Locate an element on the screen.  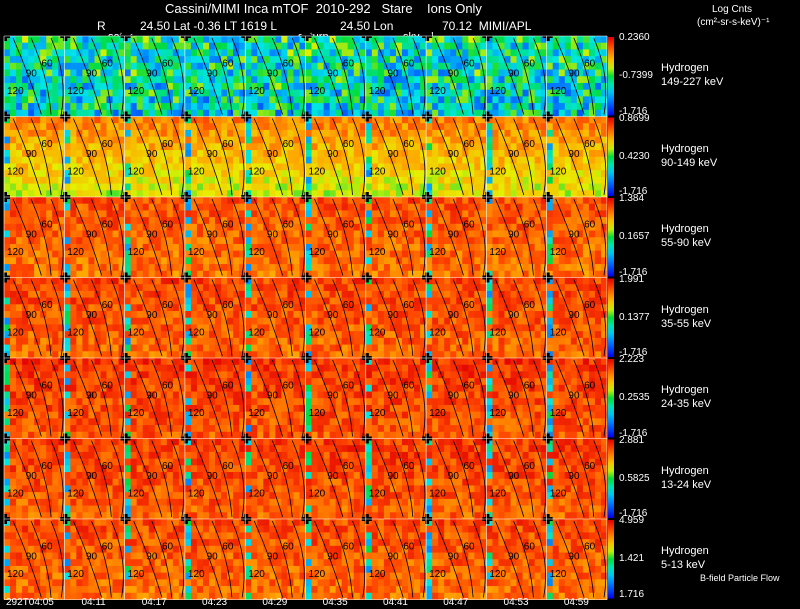
colorbar-max-value: 2.881 is located at coordinates (632, 440).